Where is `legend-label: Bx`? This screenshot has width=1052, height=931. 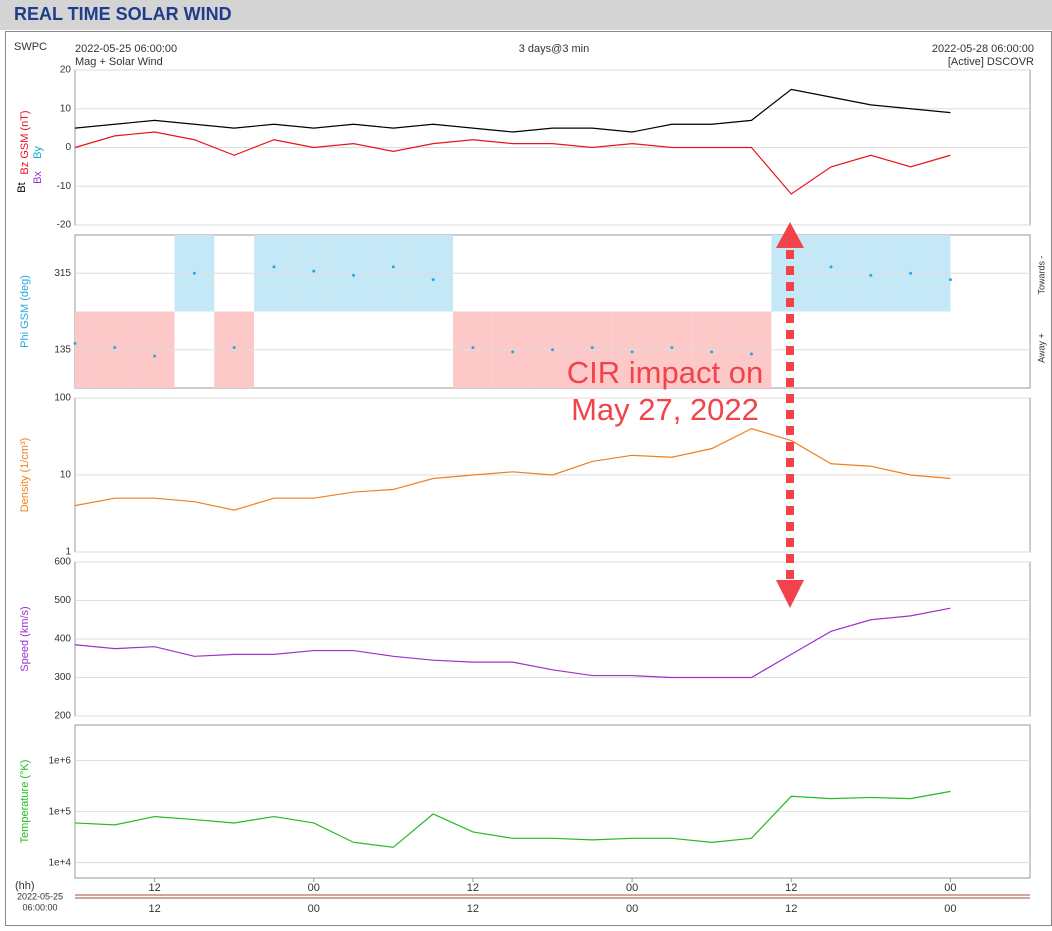 legend-label: Bx is located at coordinates (38, 177).